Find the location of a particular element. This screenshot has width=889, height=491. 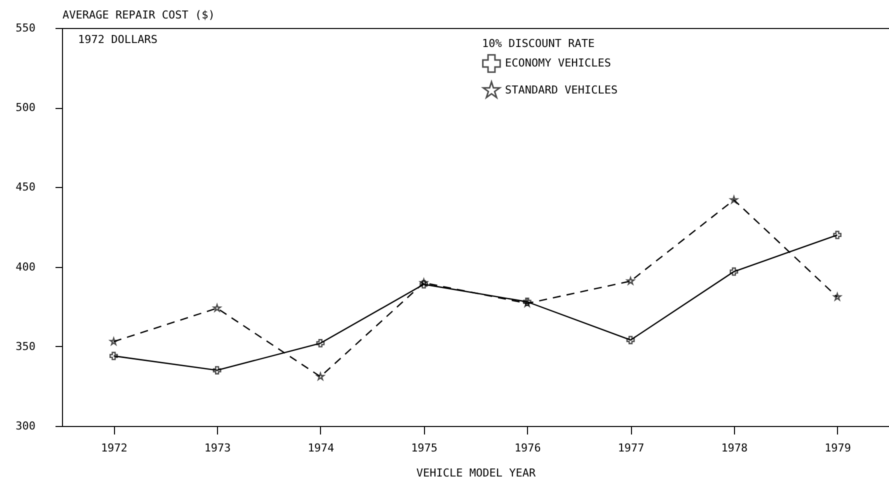

y-tick-label: 400 is located at coordinates (26, 267).